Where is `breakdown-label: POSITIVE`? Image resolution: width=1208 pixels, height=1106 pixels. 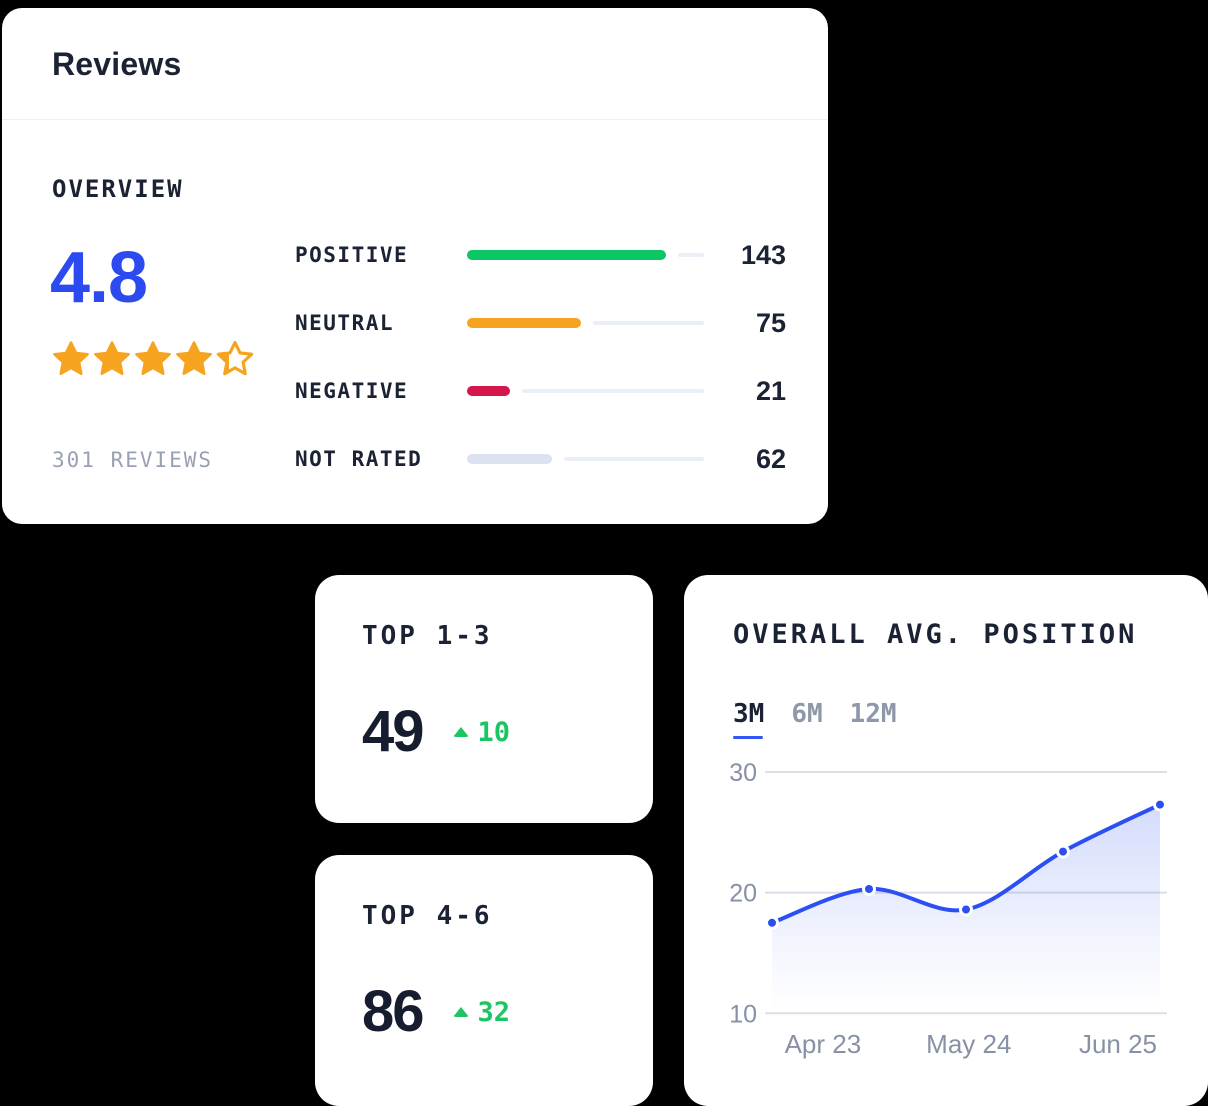
breakdown-label: POSITIVE is located at coordinates (352, 255).